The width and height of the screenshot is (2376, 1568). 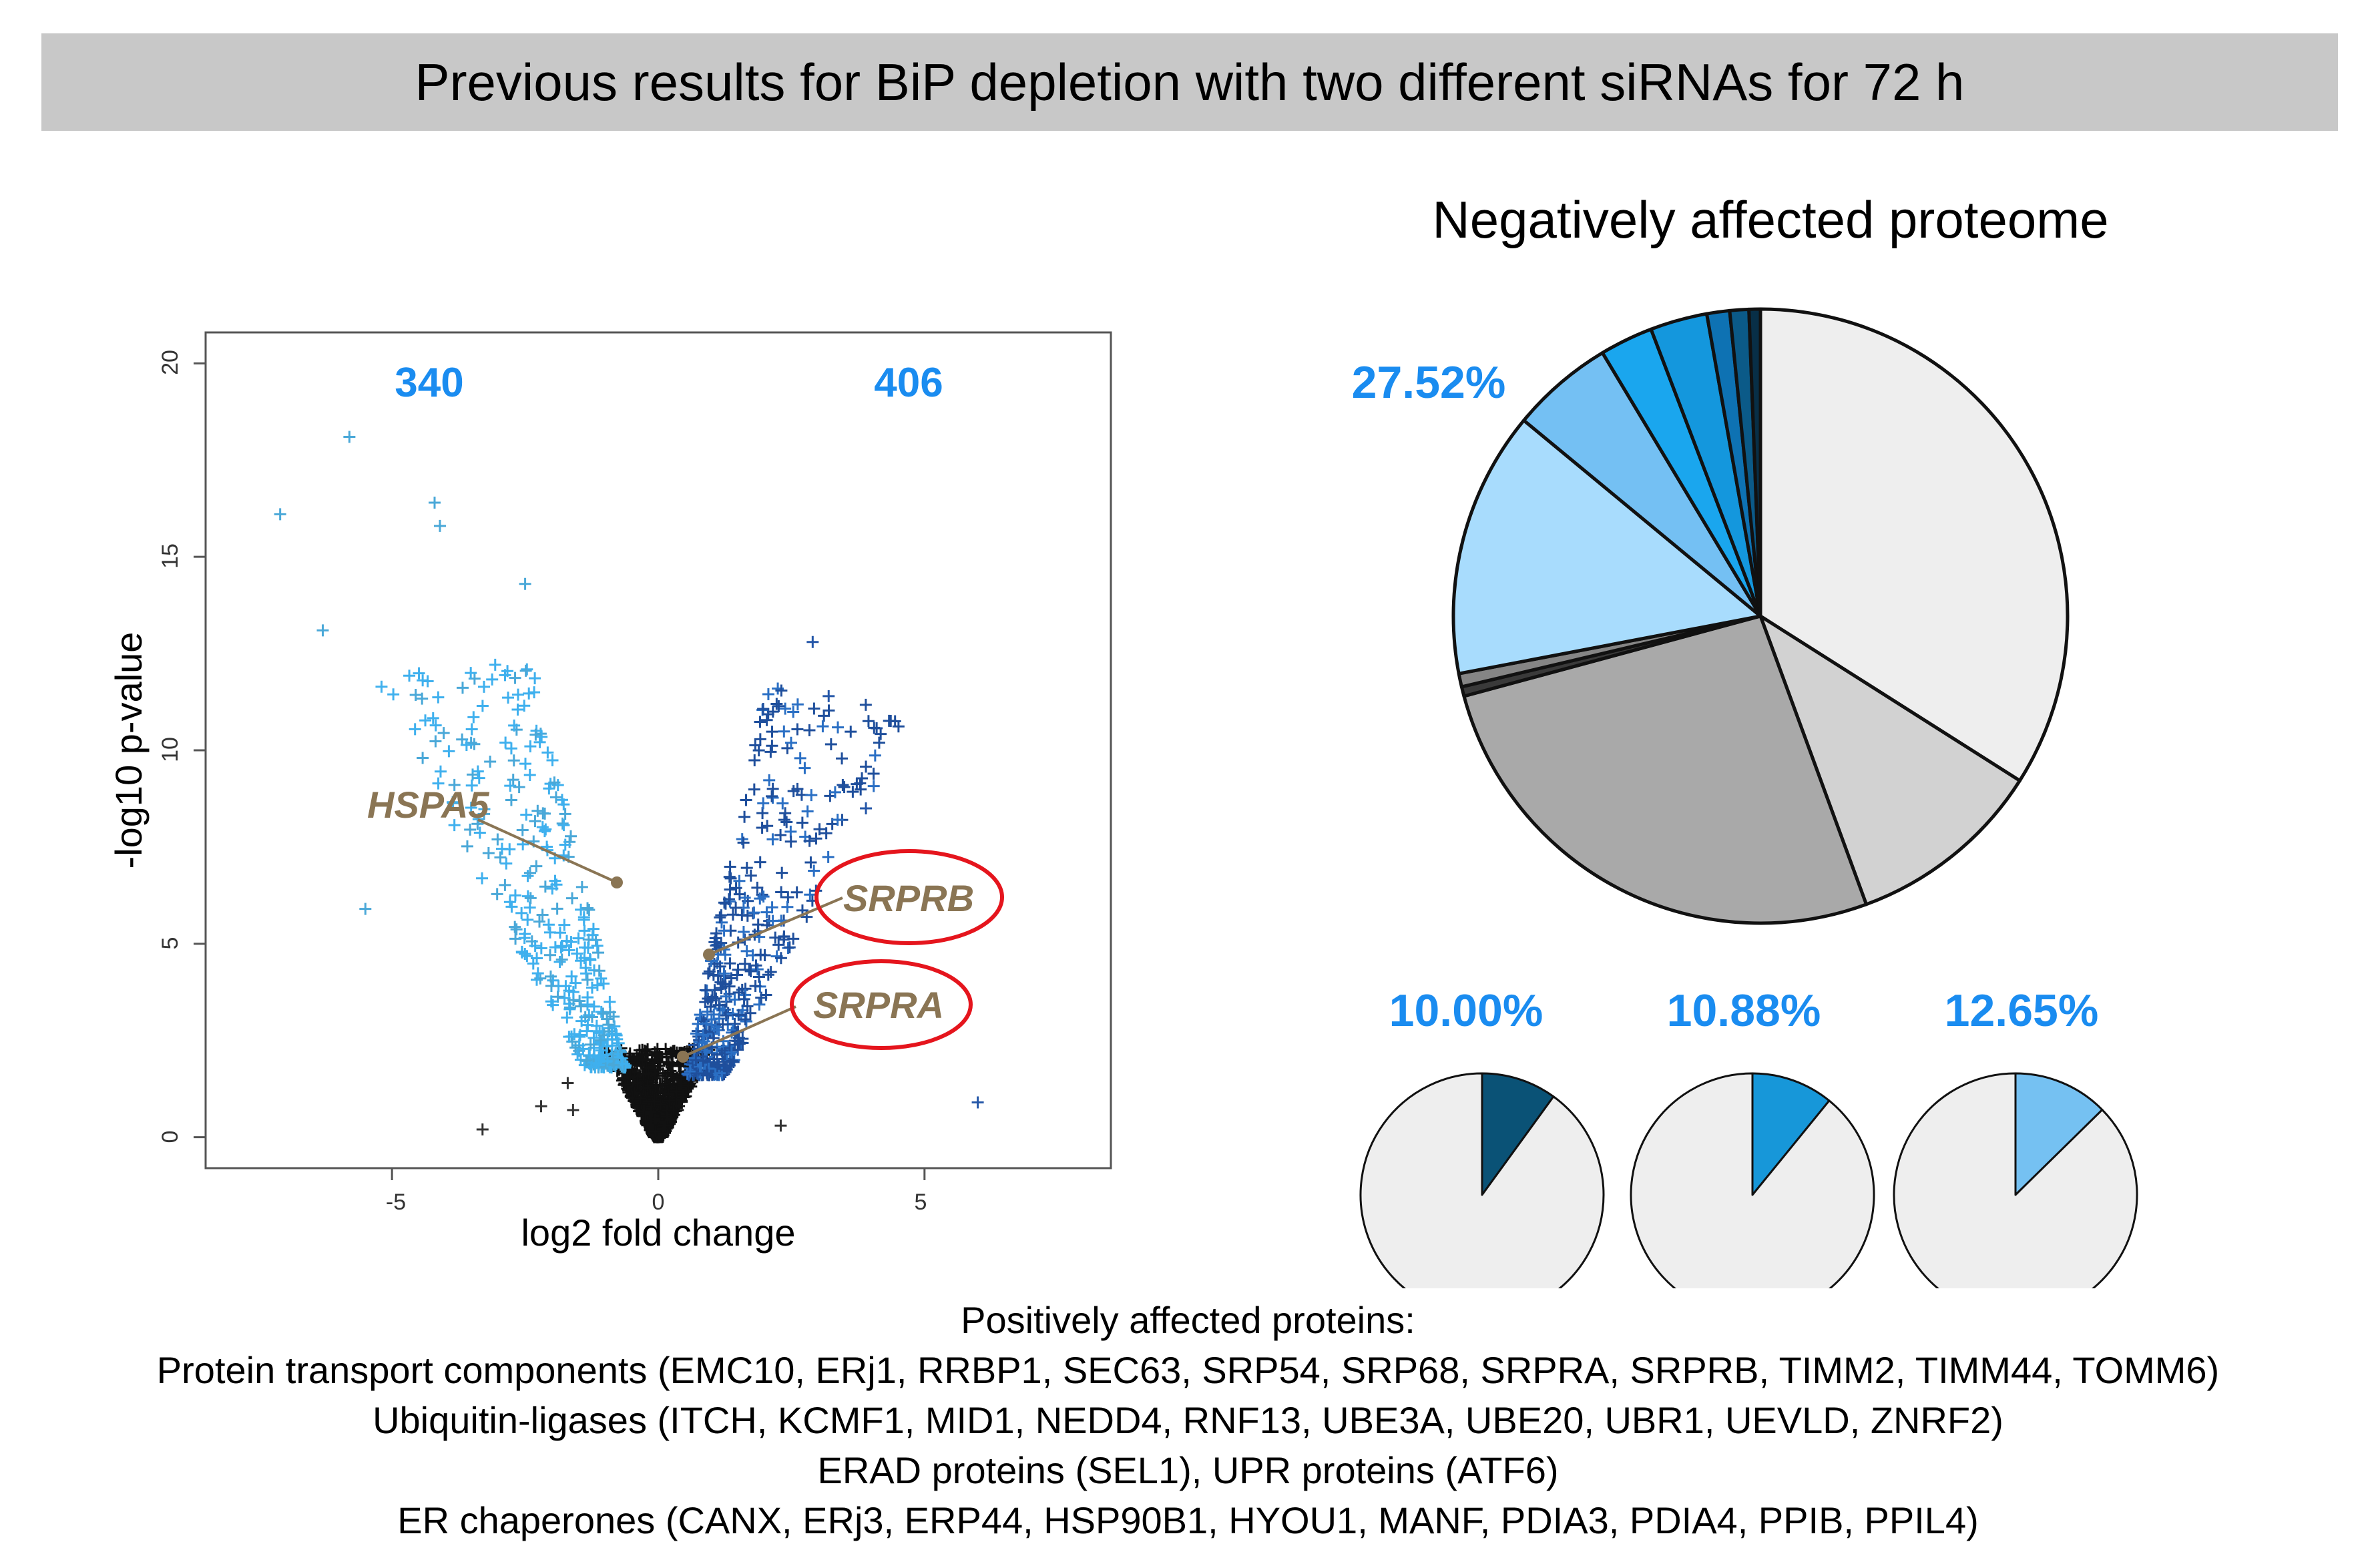 I want to click on srpra-label: SRPRA, so click(x=878, y=1005).